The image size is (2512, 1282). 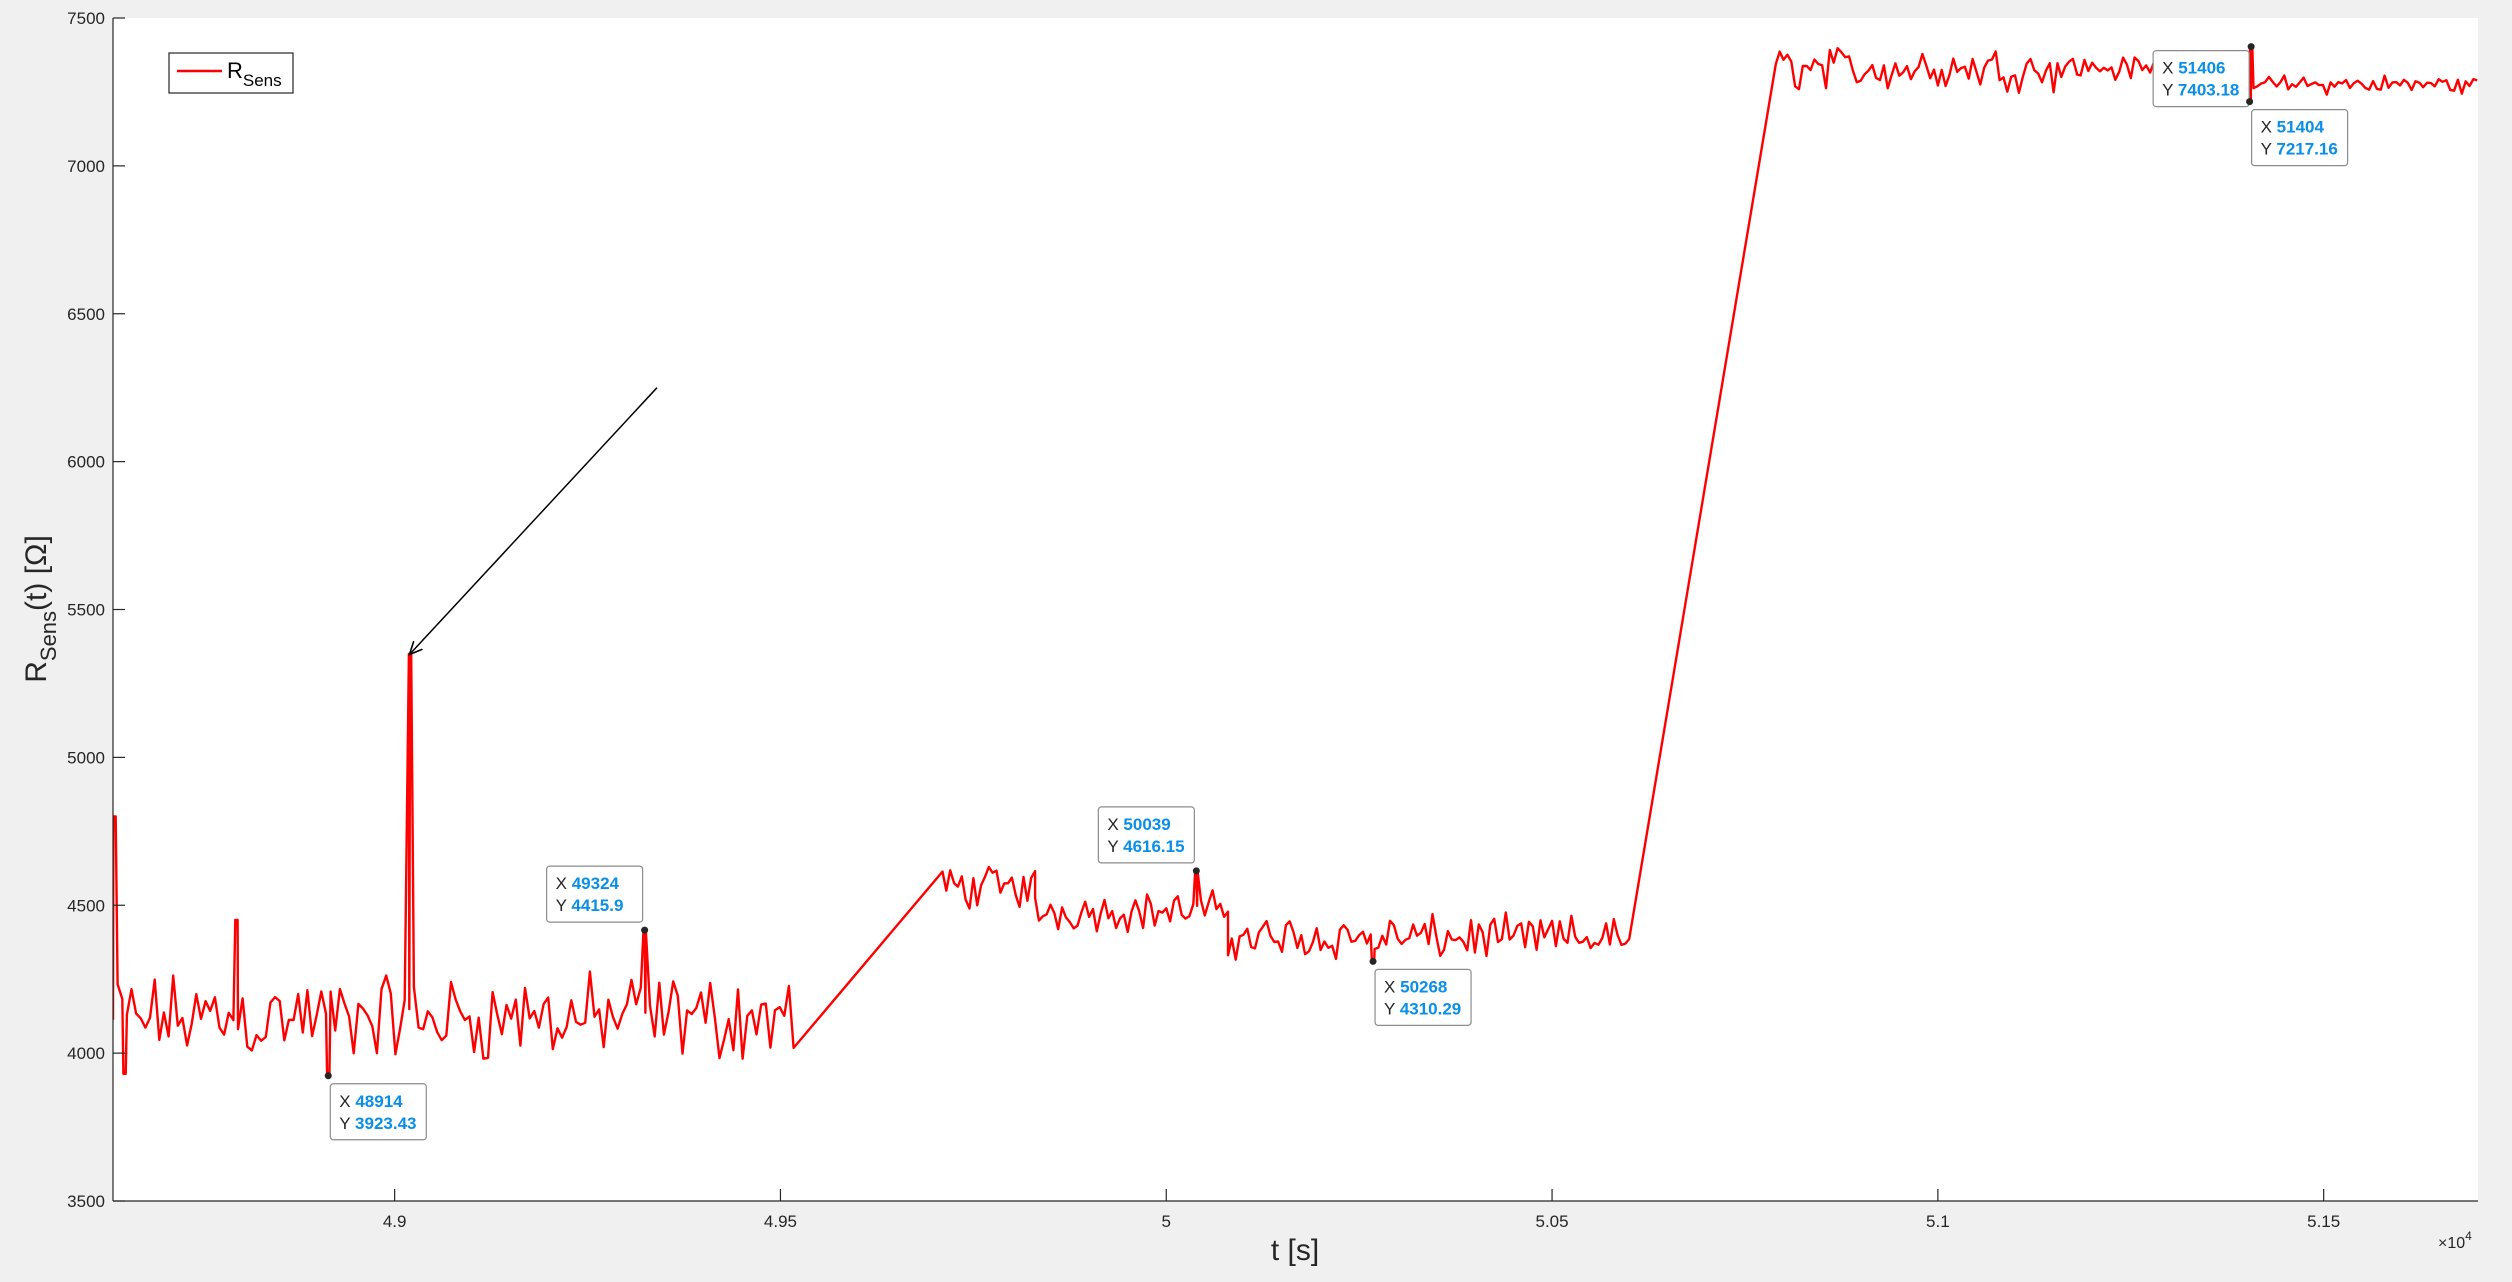 I want to click on datatip-y-value: 4415.9, so click(x=597, y=905).